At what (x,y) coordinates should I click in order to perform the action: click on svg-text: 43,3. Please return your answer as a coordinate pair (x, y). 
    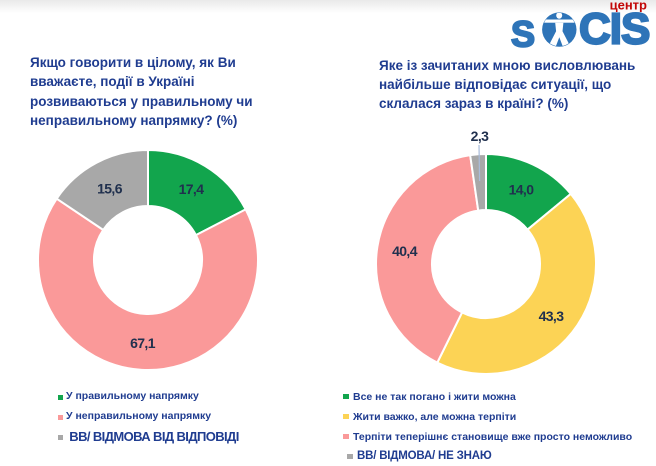
    Looking at the image, I should click on (552, 316).